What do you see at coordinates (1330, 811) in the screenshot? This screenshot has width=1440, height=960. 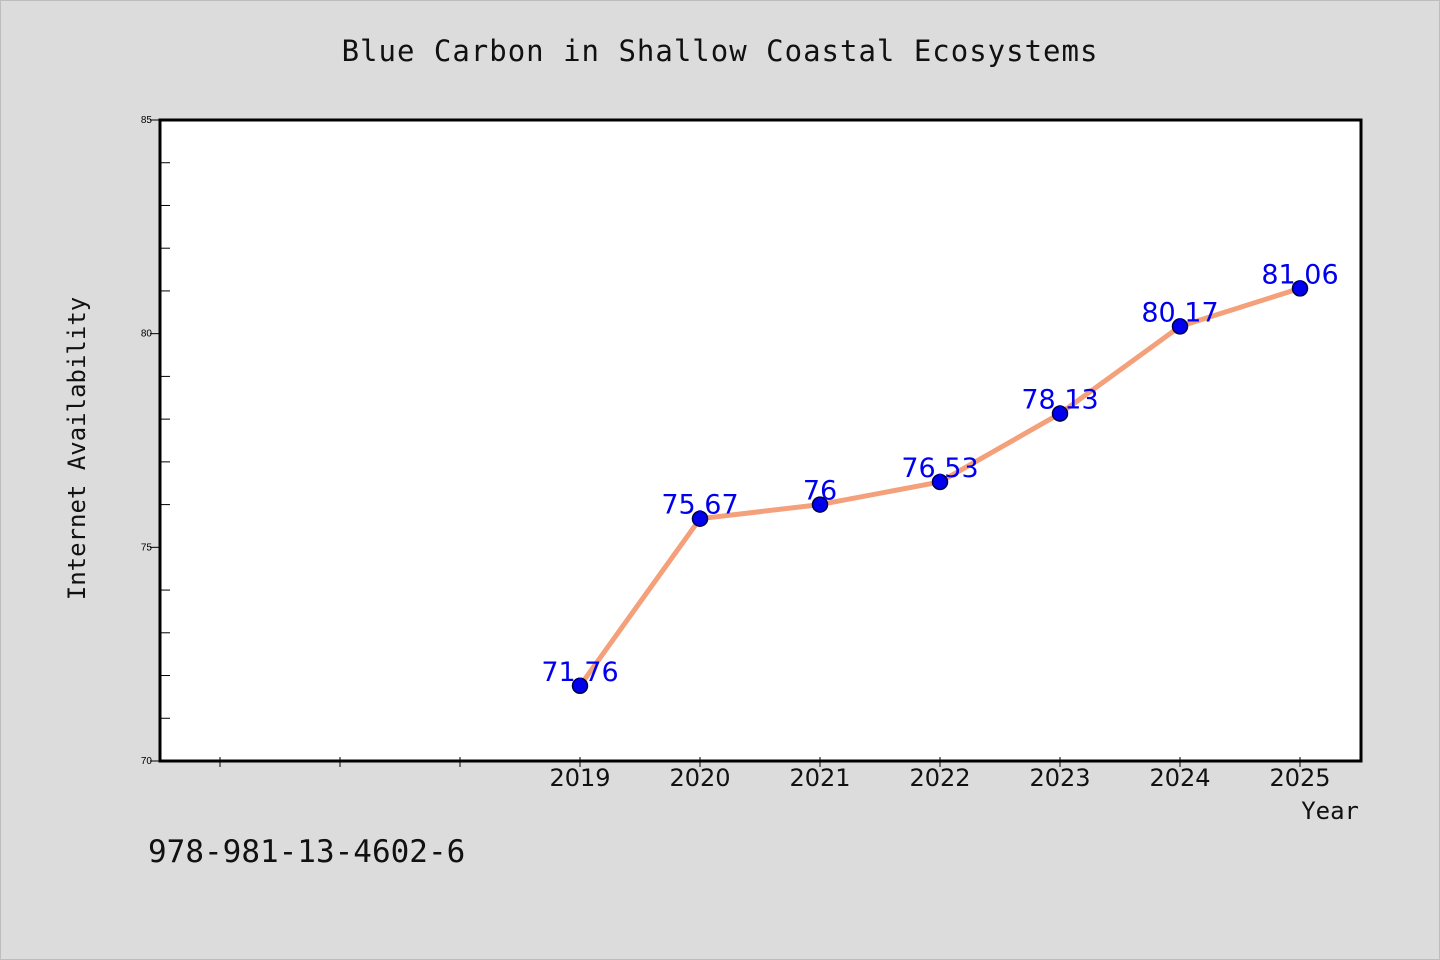 I see `x-axis-title: Year` at bounding box center [1330, 811].